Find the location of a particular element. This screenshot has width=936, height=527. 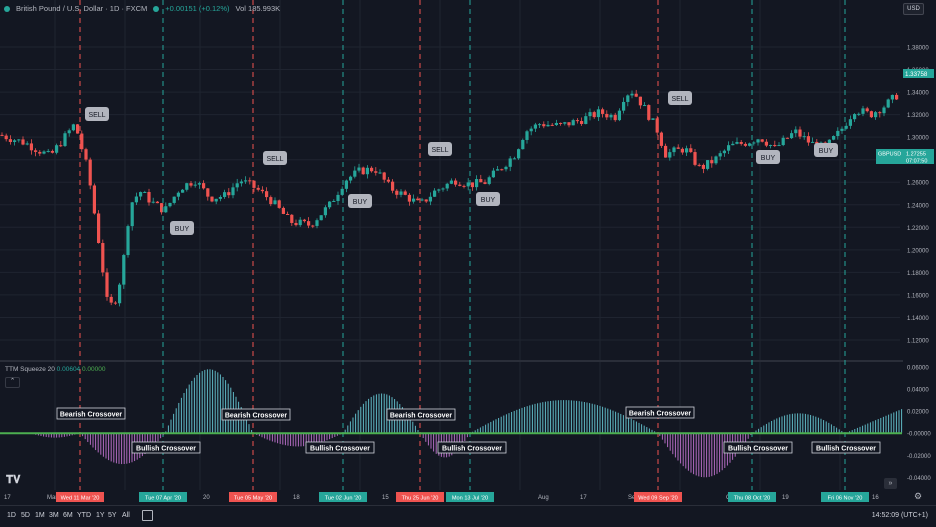

crossover-label: Bearish Crossover is located at coordinates (421, 414).